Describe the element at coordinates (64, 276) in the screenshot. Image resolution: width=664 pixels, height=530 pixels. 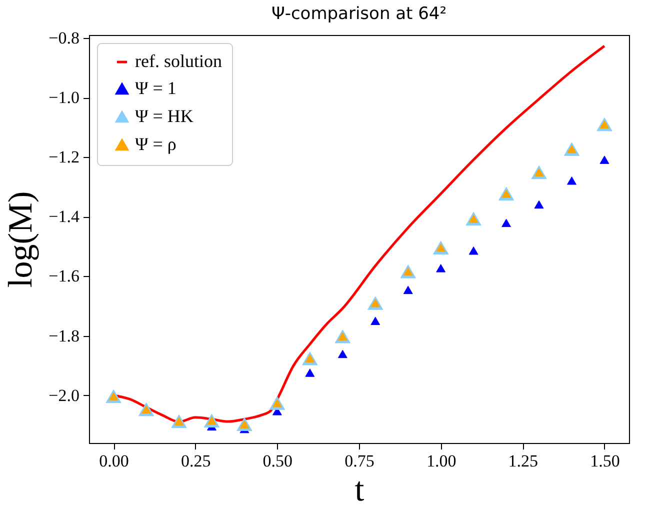
I see `y-tick-label: −1.6` at that location.